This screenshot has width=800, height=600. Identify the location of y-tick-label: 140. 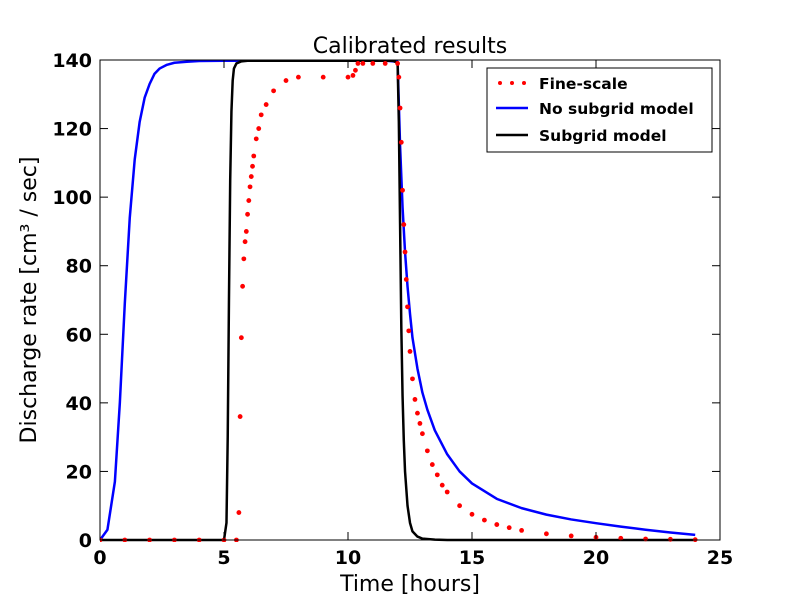
(72, 61).